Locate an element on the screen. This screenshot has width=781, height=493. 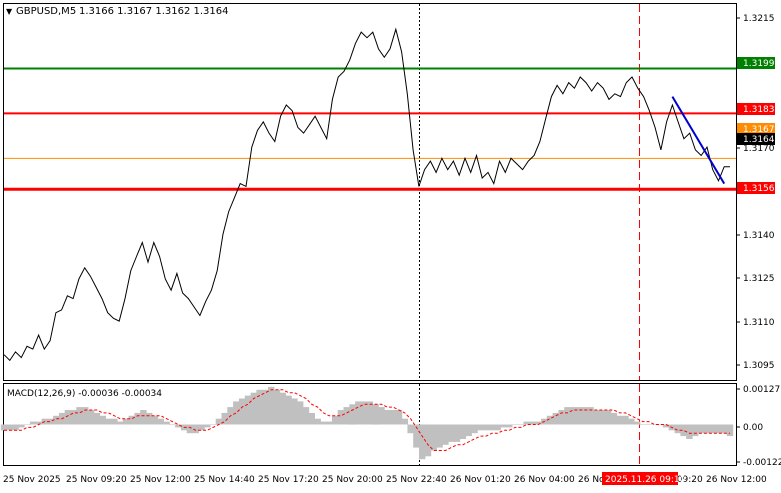
time-label: 26 Nov 12:00 is located at coordinates (736, 480).